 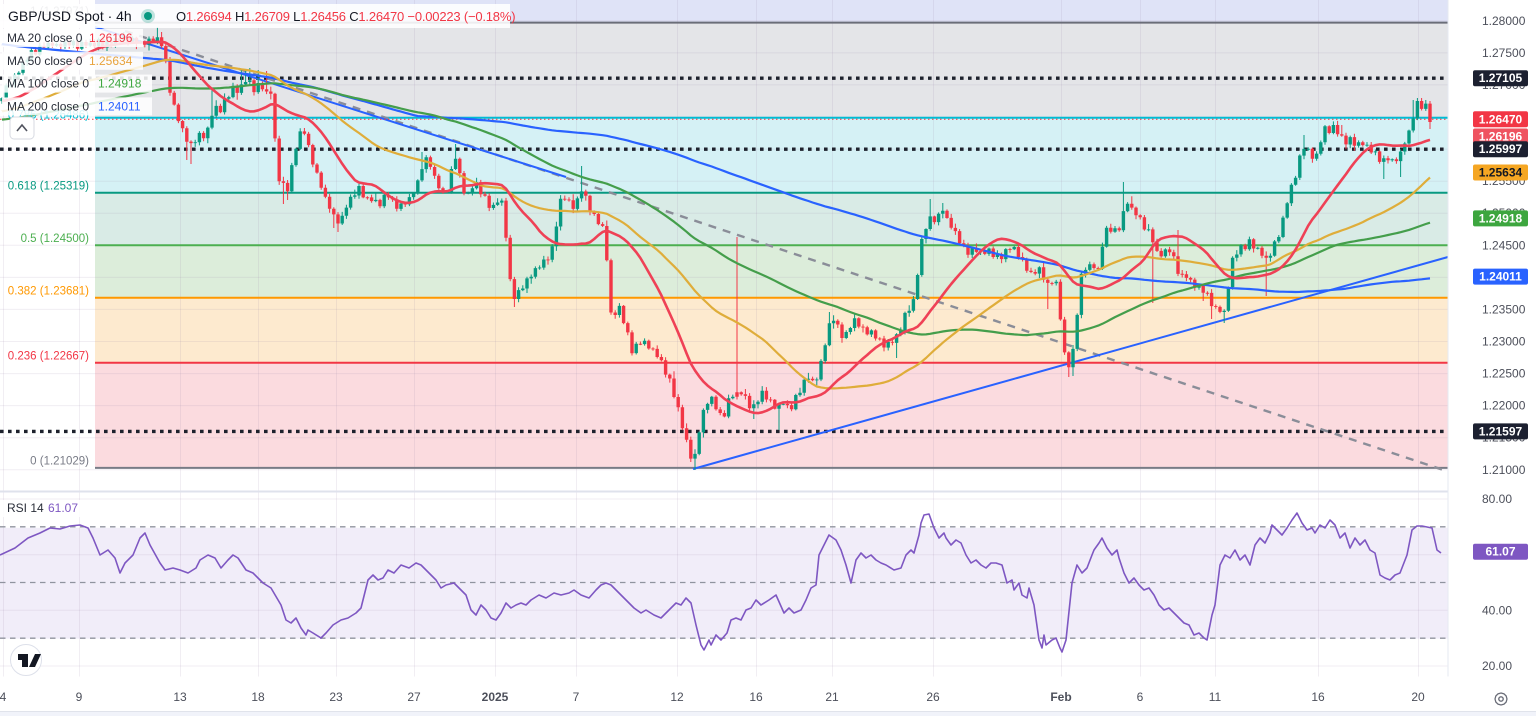 What do you see at coordinates (3, 697) in the screenshot?
I see `svg-text: 4` at bounding box center [3, 697].